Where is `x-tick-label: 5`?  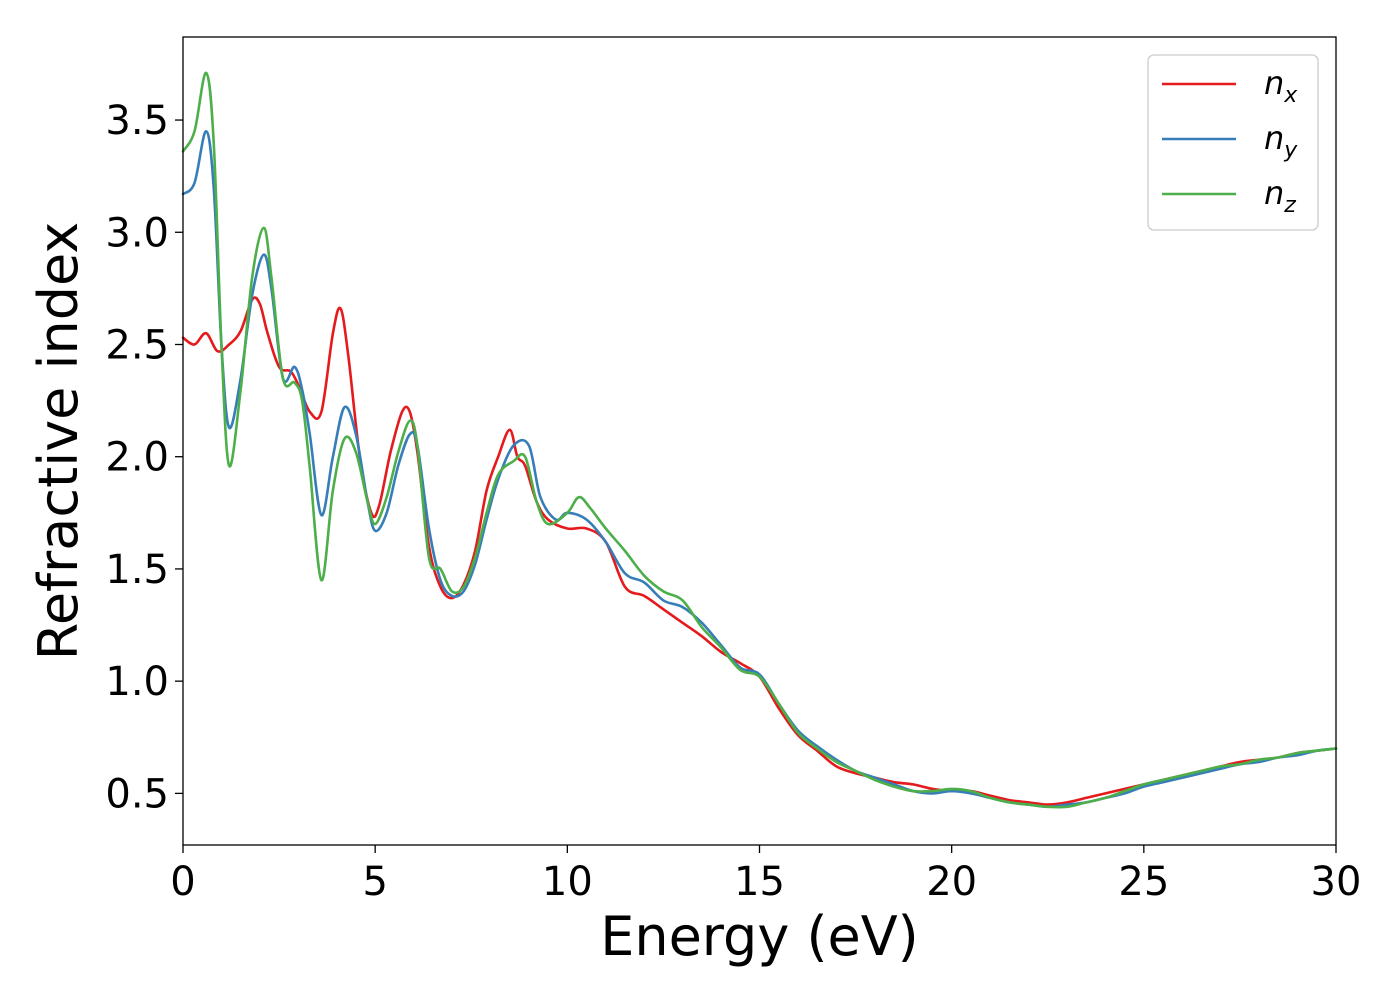 x-tick-label: 5 is located at coordinates (374, 882).